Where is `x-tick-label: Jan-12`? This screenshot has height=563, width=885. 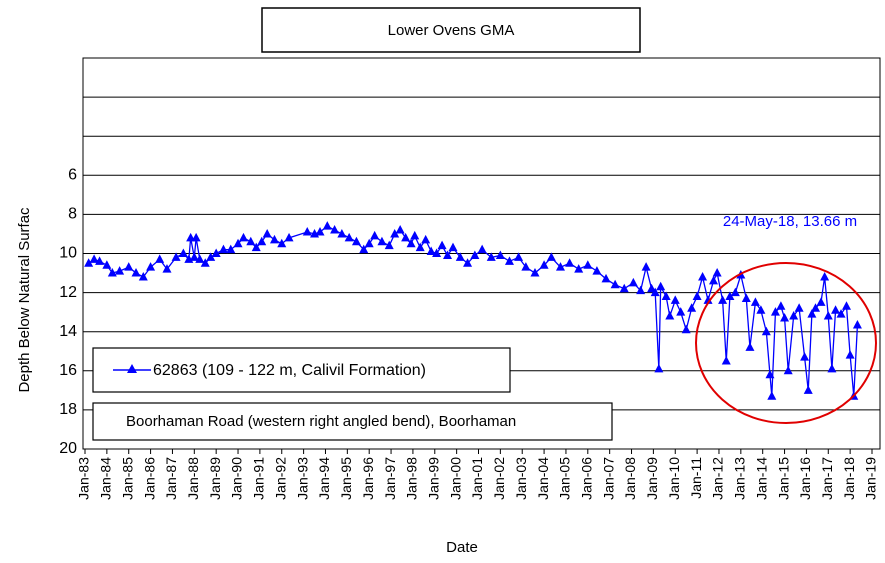
x-tick-label: Jan-12 is located at coordinates (718, 478).